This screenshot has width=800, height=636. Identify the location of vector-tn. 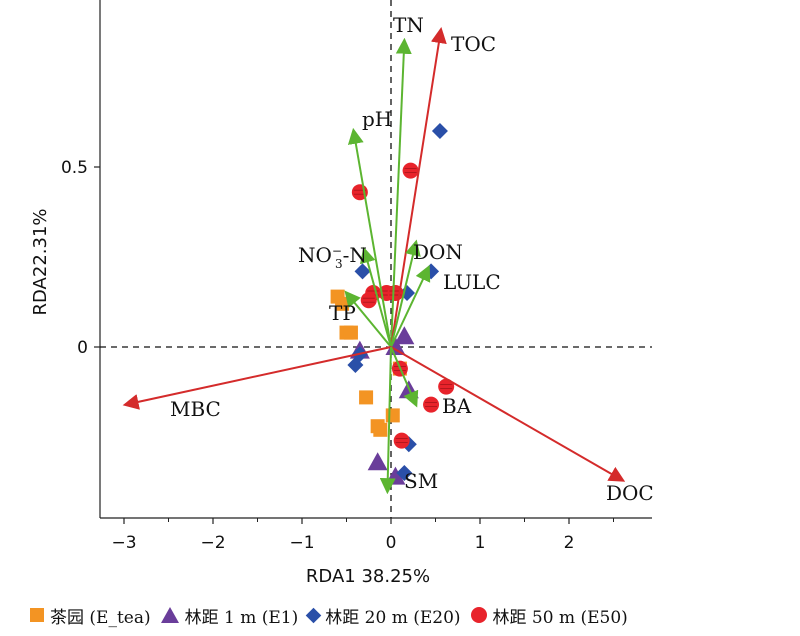
(401, 192).